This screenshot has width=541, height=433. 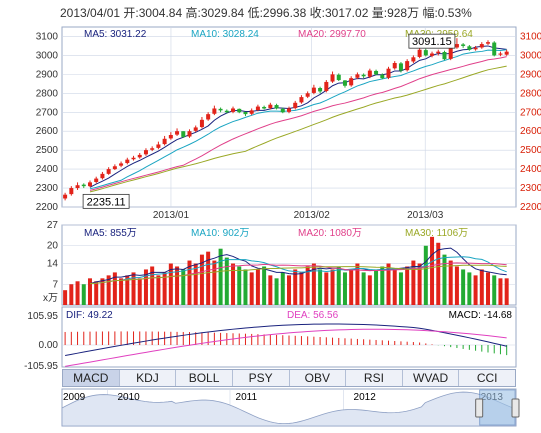 What do you see at coordinates (432, 42) in the screenshot?
I see `max-price-label: 3091.15` at bounding box center [432, 42].